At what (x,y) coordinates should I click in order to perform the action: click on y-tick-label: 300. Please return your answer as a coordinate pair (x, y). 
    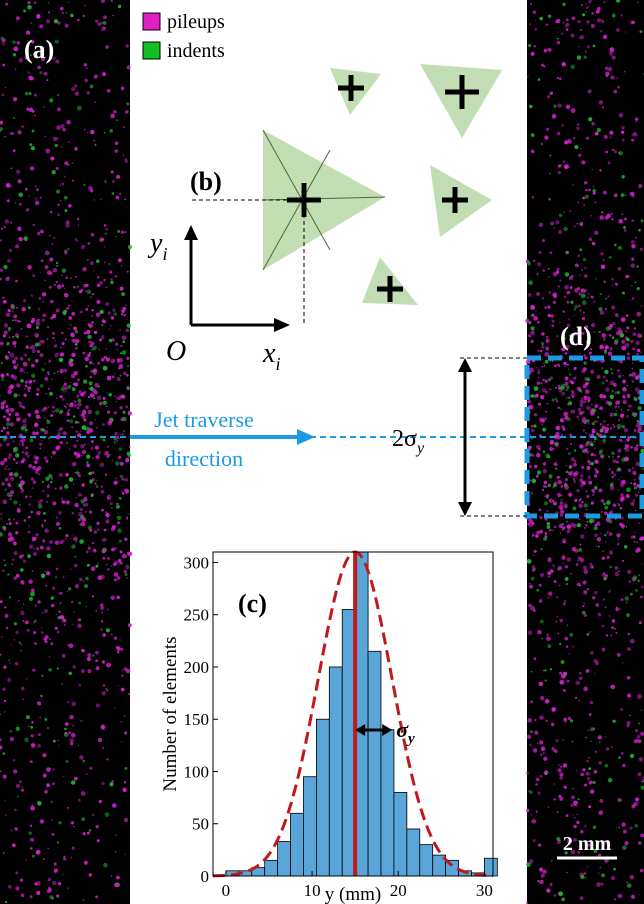
    Looking at the image, I should click on (197, 562).